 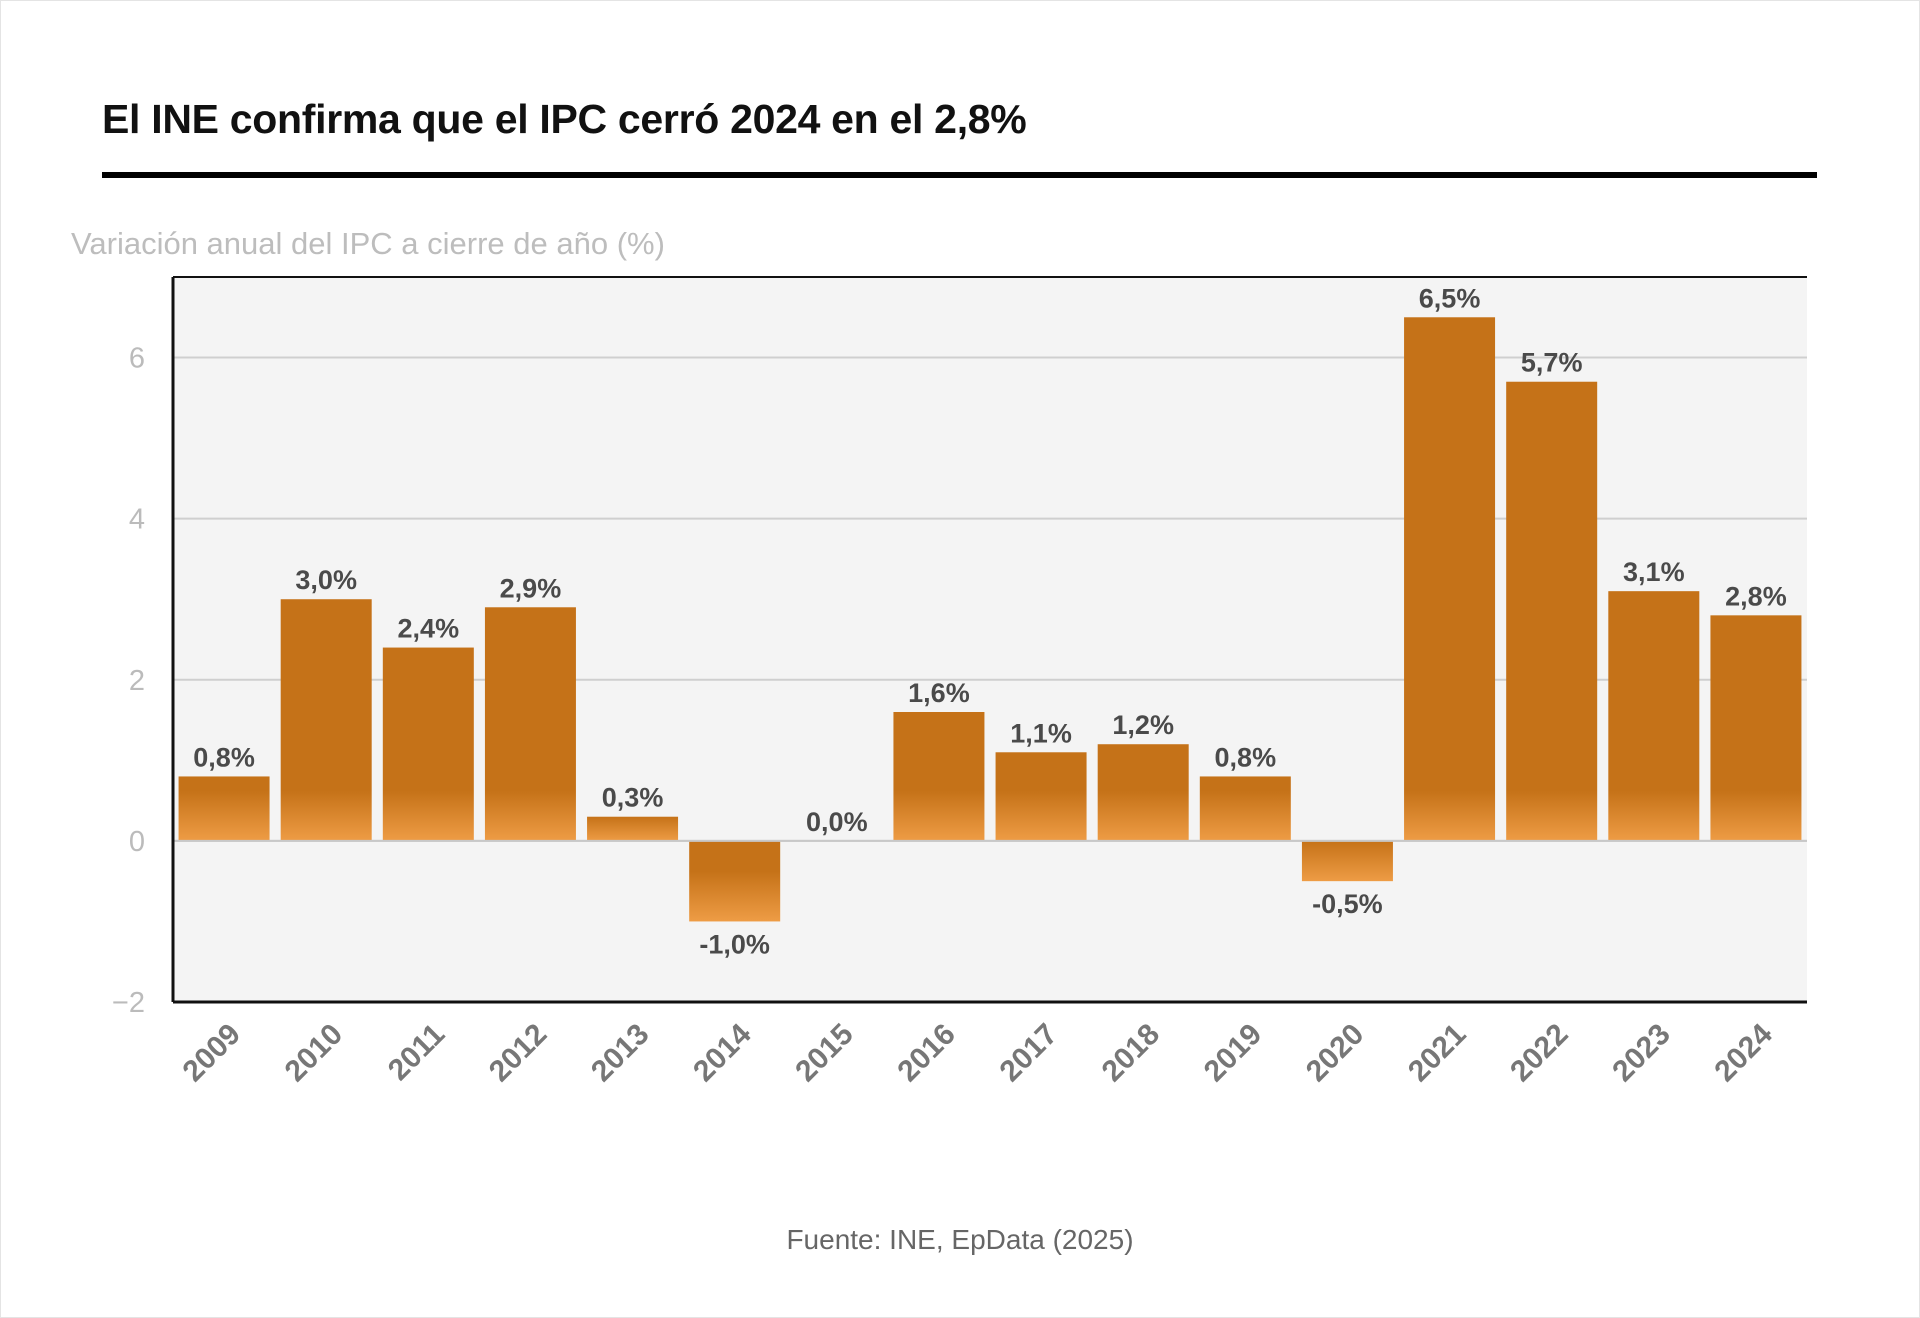 I want to click on x-tick-label: 2016, so click(x=926, y=1053).